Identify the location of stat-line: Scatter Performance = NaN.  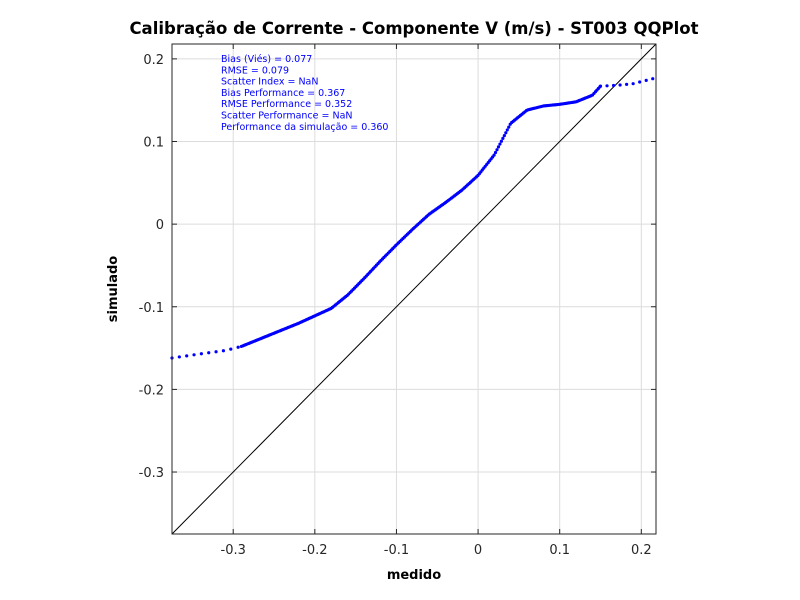
(287, 116).